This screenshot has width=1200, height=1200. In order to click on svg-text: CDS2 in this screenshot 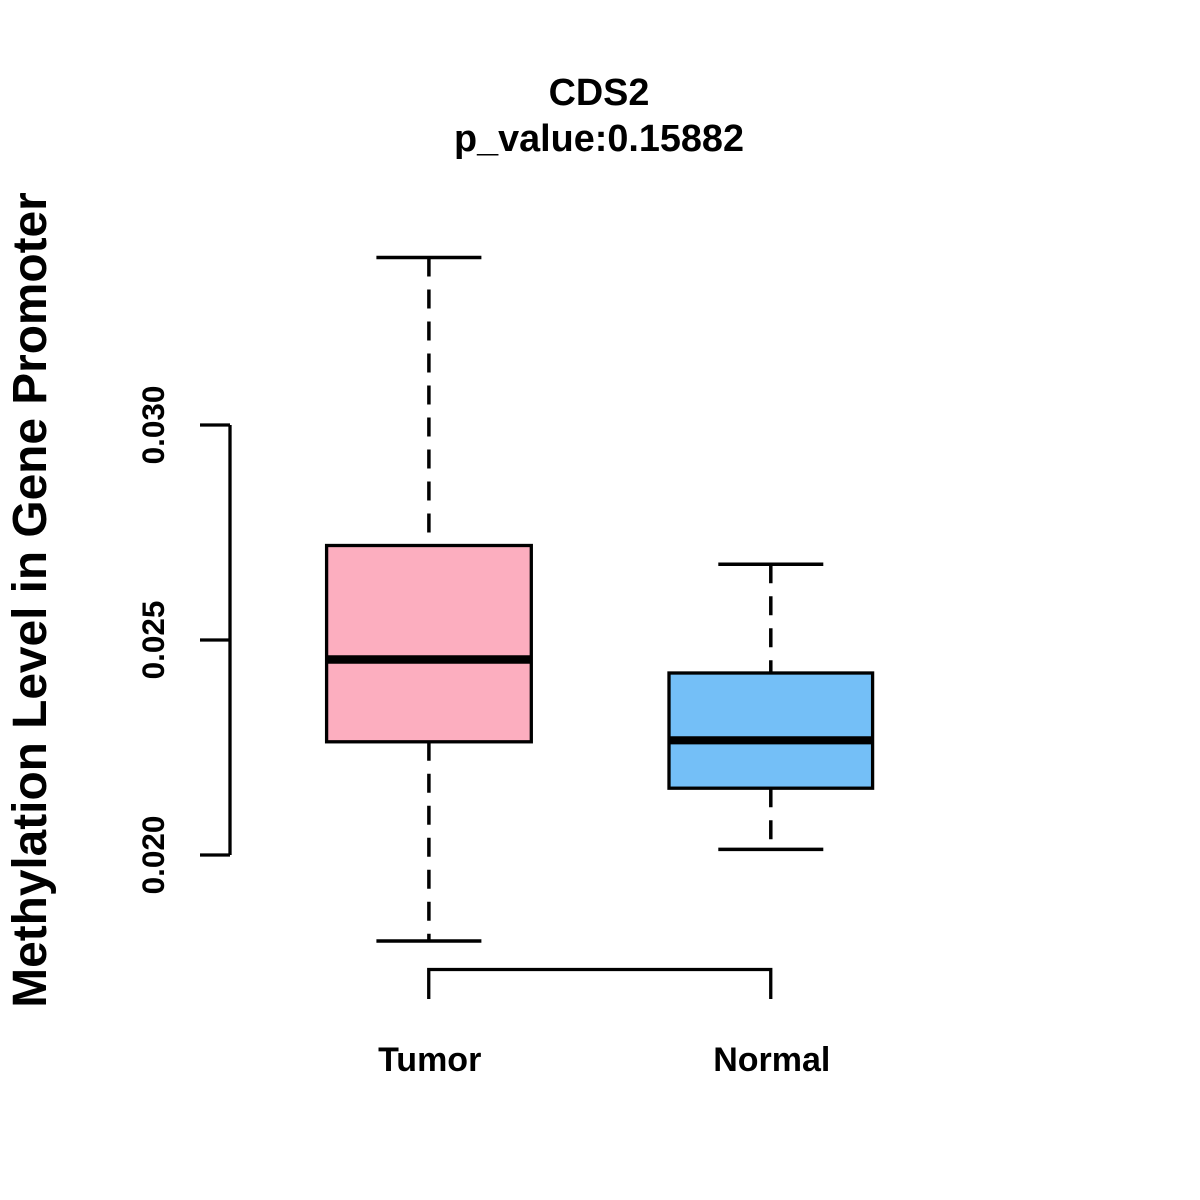, I will do `click(599, 93)`.